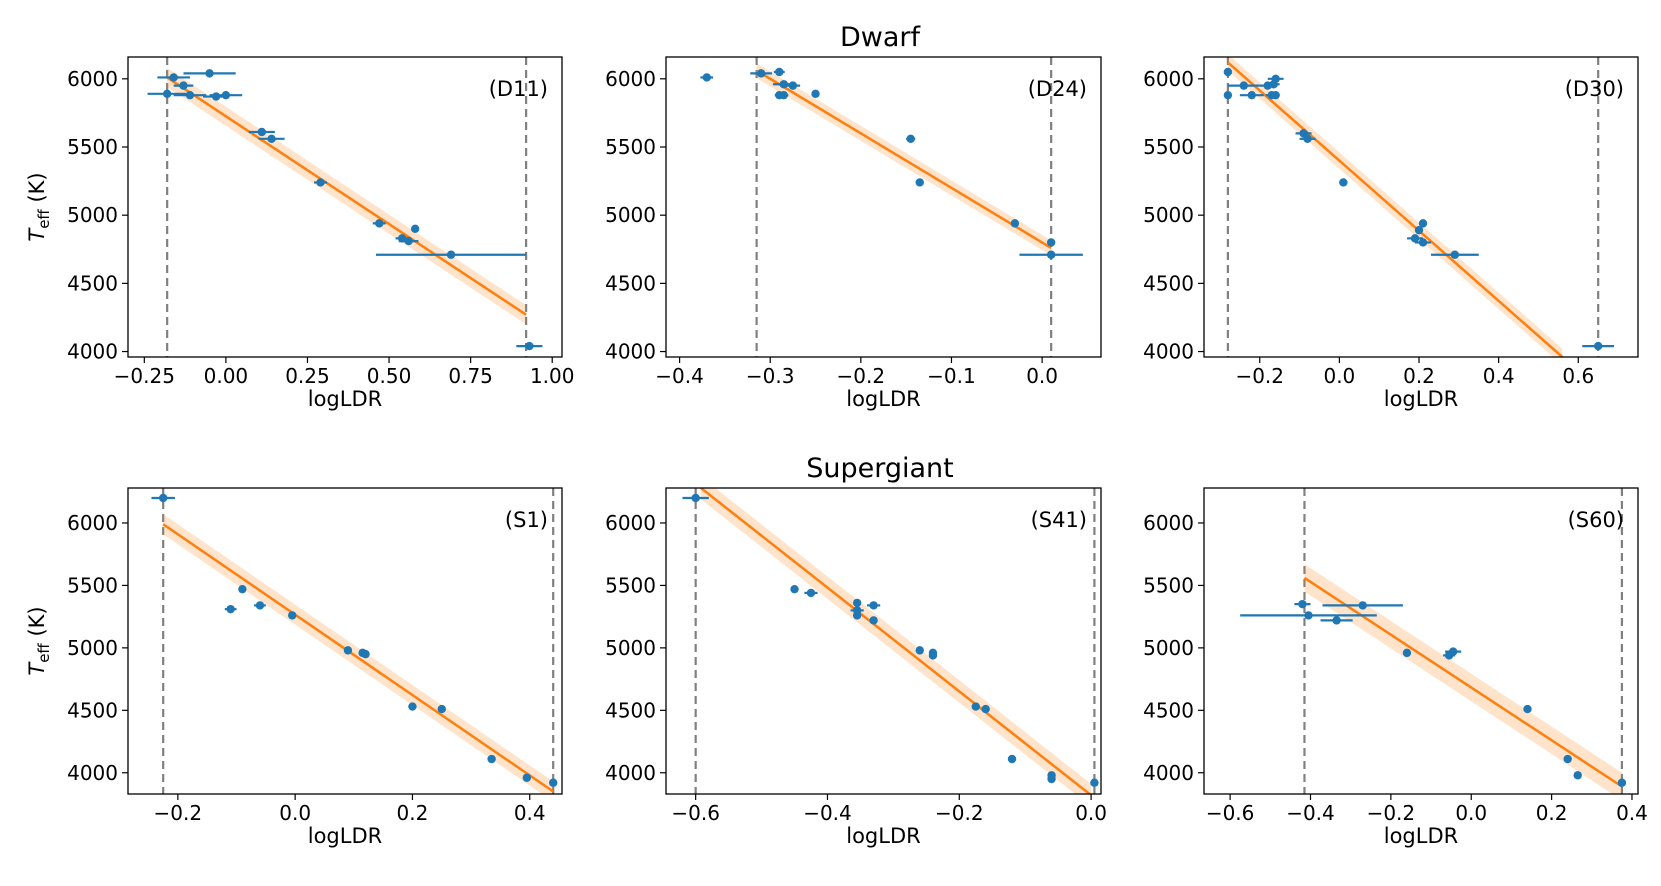 Image resolution: width=1661 pixels, height=886 pixels. Describe the element at coordinates (226, 376) in the screenshot. I see `x-tick-label: 0.00` at that location.